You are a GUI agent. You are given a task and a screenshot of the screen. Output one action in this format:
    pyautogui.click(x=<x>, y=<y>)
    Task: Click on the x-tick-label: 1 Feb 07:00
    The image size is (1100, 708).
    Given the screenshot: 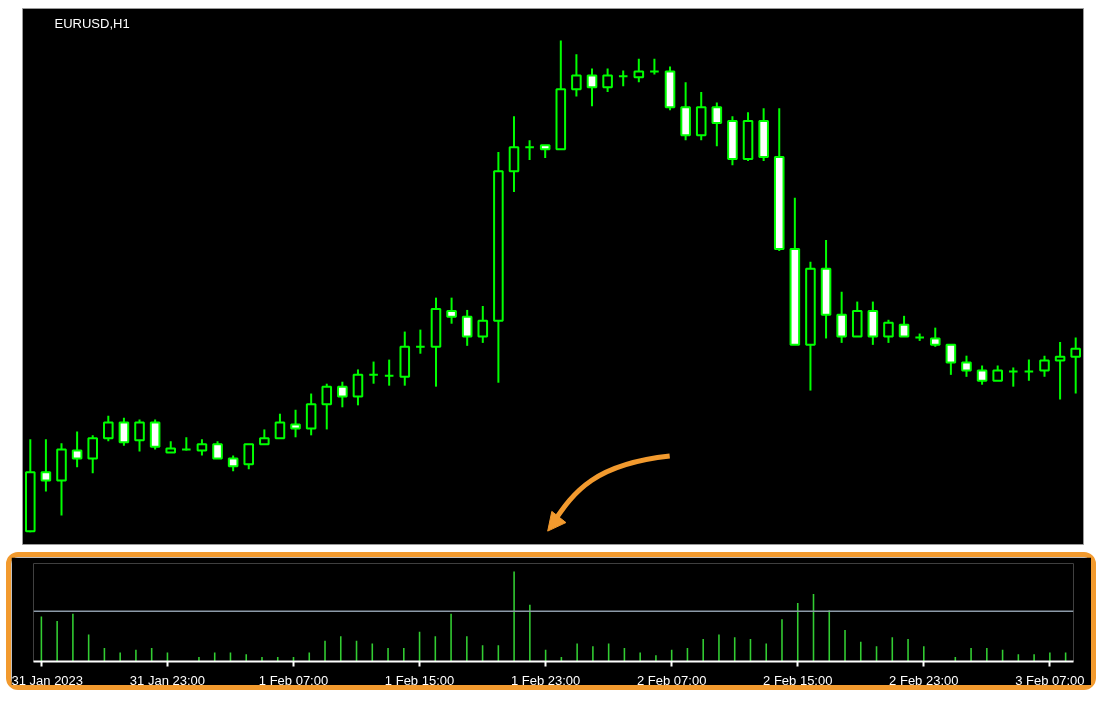 What is the action you would take?
    pyautogui.click(x=293, y=680)
    